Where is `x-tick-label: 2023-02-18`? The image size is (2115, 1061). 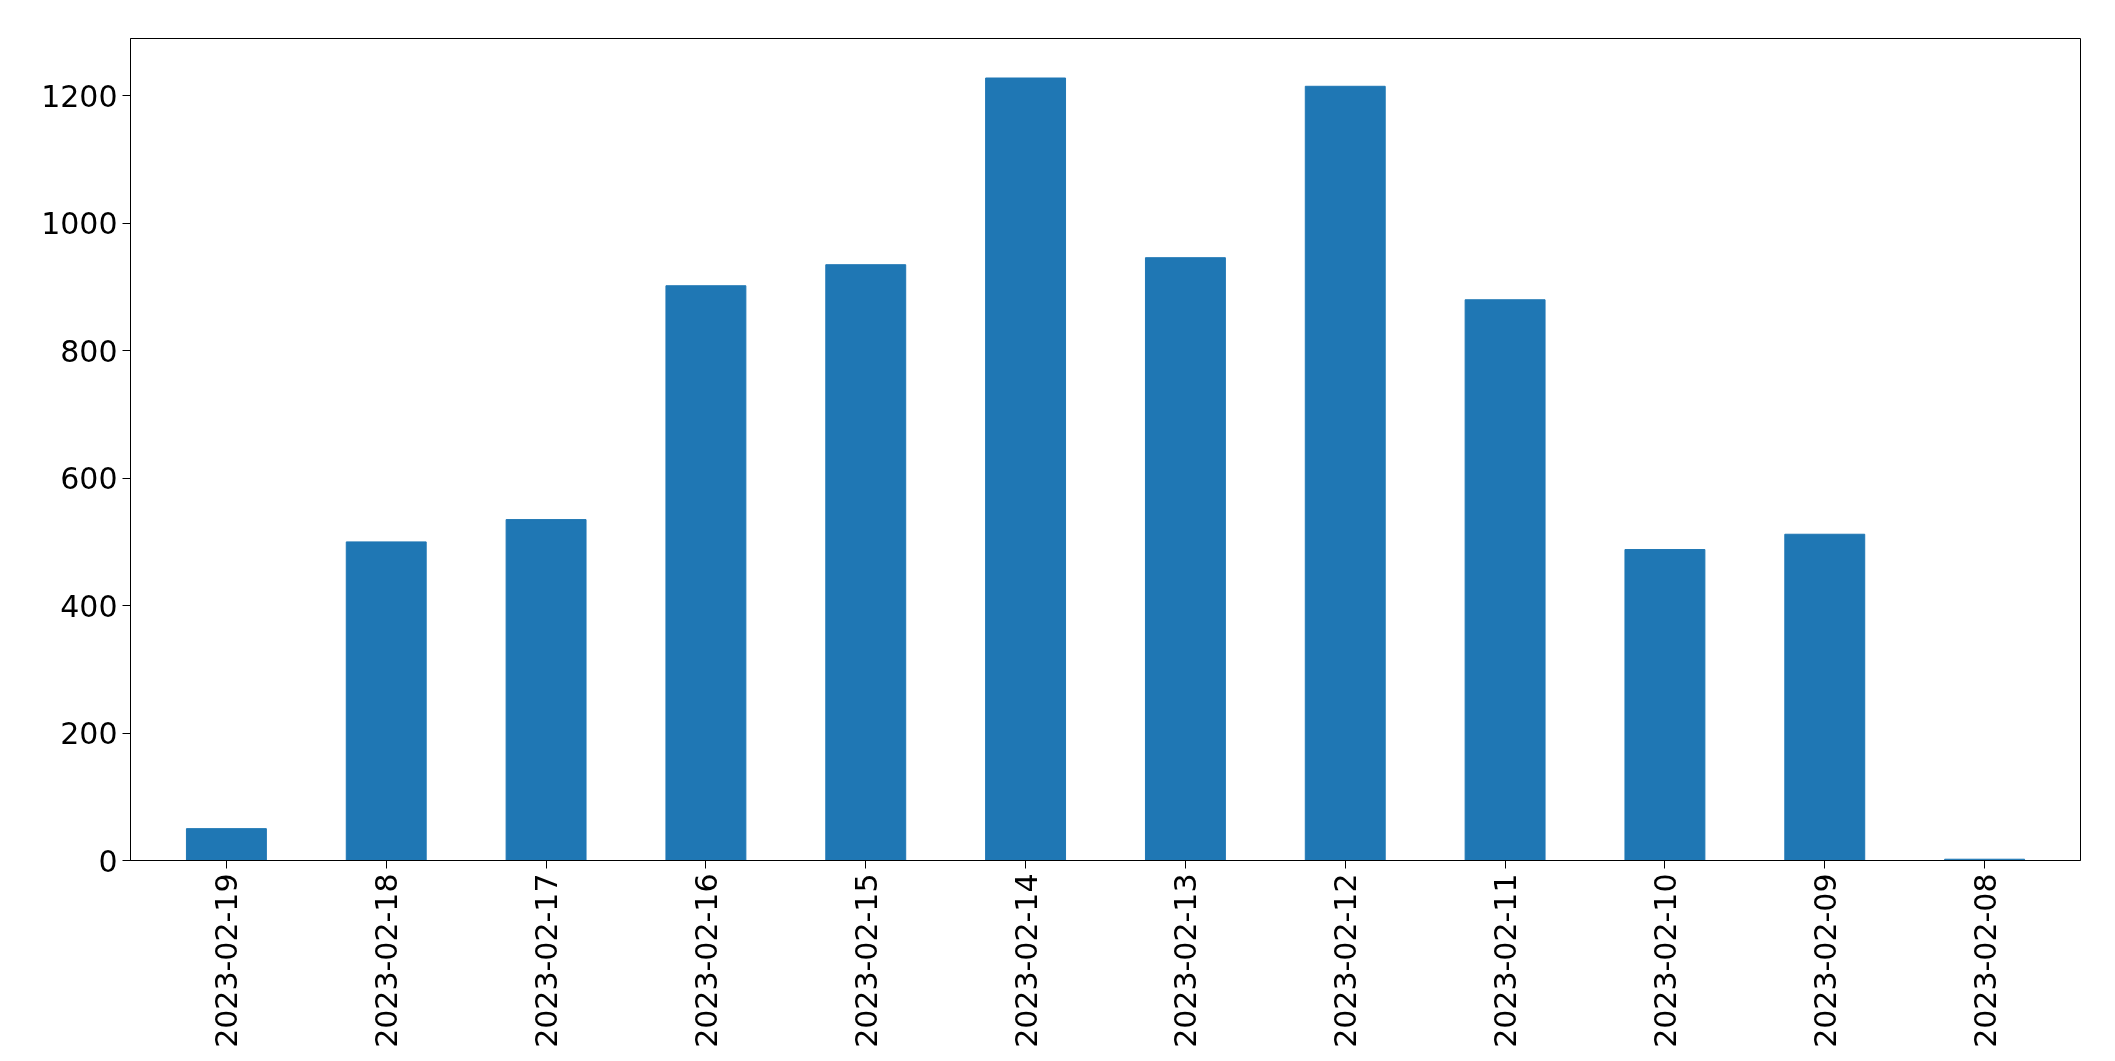 x-tick-label: 2023-02-18 is located at coordinates (387, 960).